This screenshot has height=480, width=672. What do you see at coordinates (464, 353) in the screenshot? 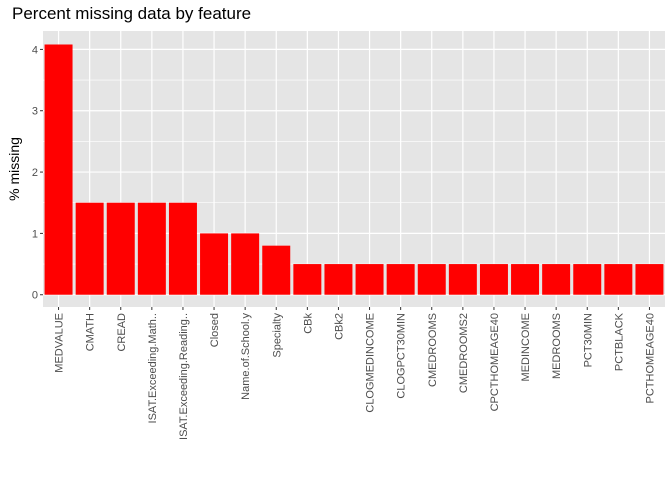
I see `x-tick-label: CMEDROOMS2` at bounding box center [464, 353].